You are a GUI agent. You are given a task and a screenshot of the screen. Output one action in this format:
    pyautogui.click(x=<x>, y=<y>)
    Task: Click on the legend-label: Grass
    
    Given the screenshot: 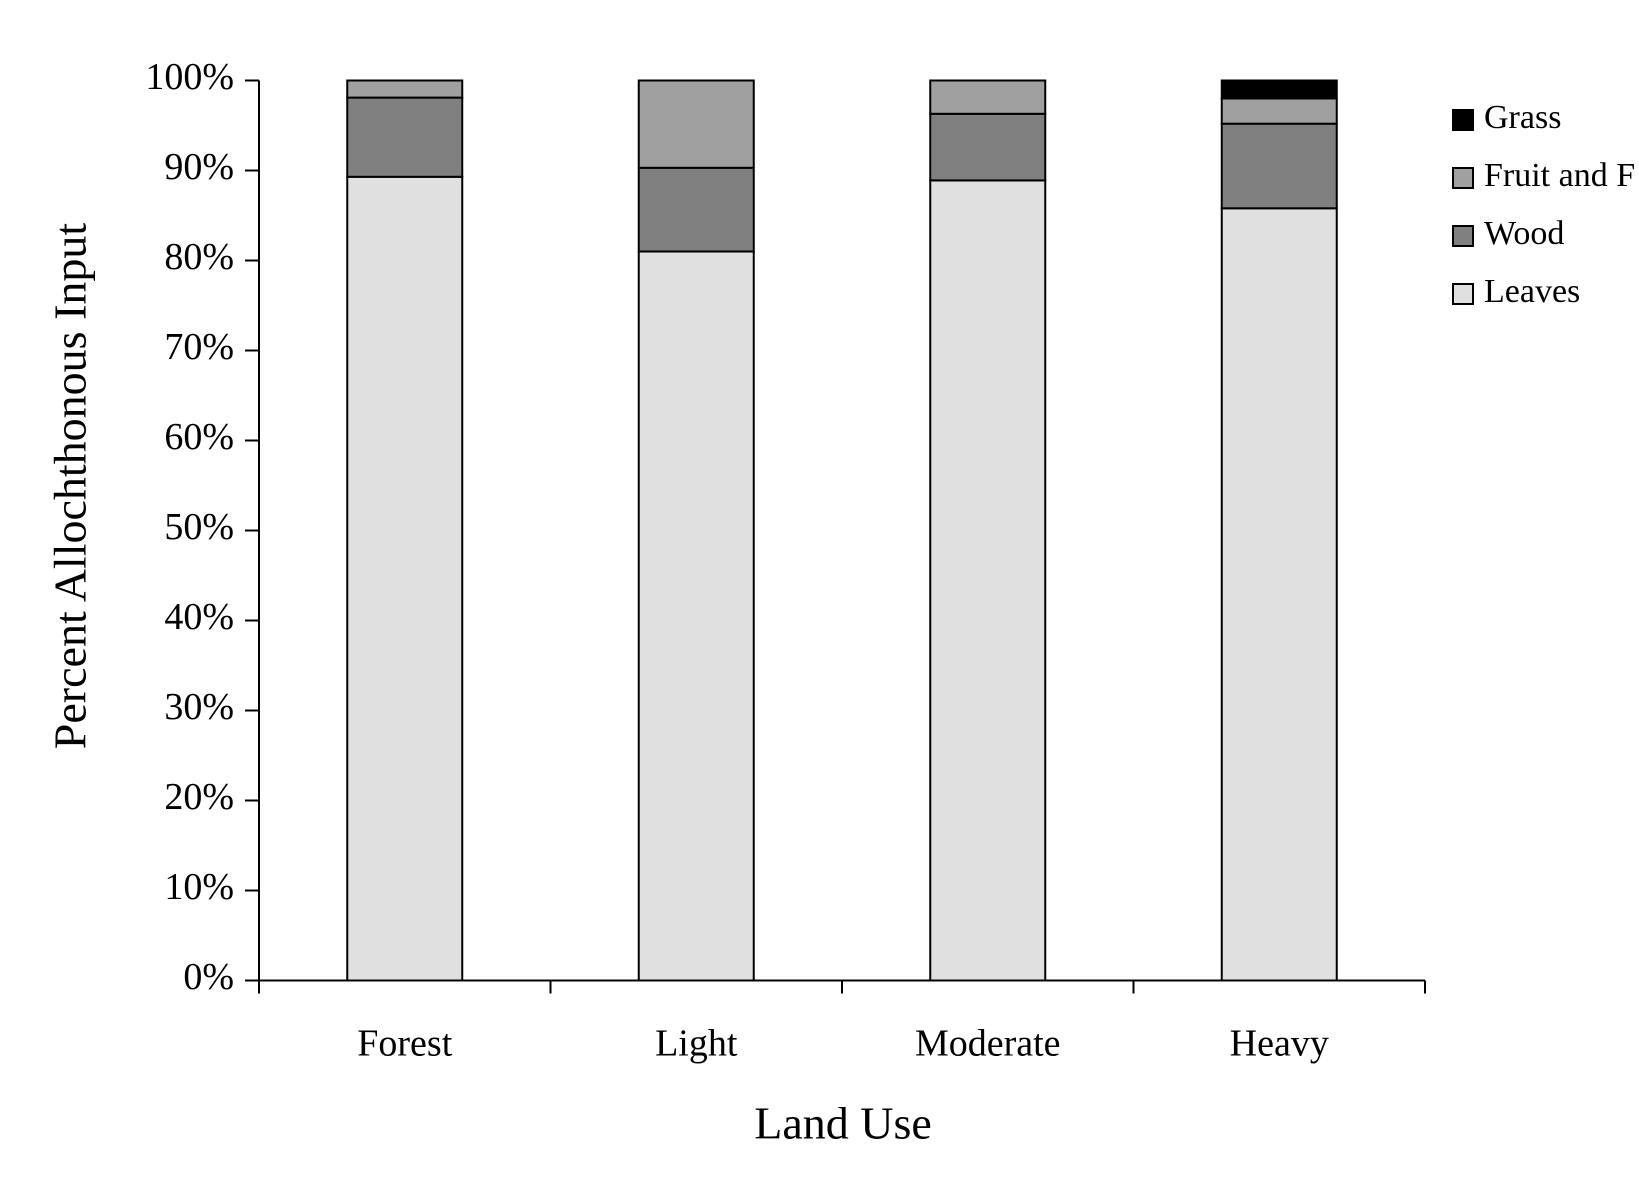 What is the action you would take?
    pyautogui.click(x=1522, y=117)
    